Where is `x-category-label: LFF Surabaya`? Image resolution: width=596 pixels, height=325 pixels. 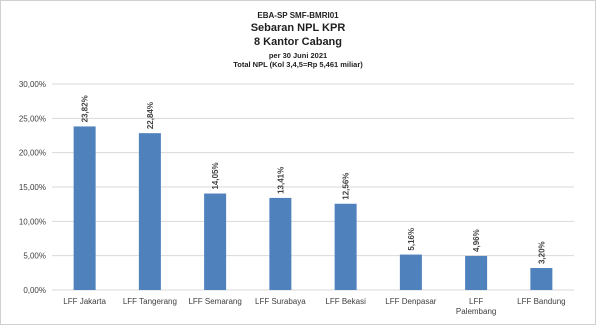 x-category-label: LFF Surabaya is located at coordinates (280, 301).